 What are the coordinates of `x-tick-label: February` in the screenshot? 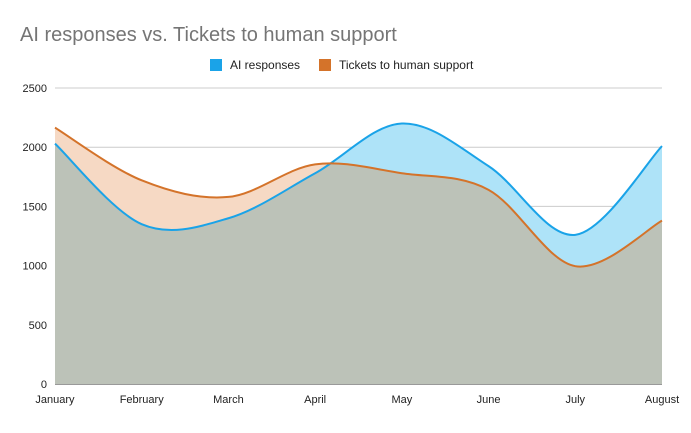 It's located at (142, 400).